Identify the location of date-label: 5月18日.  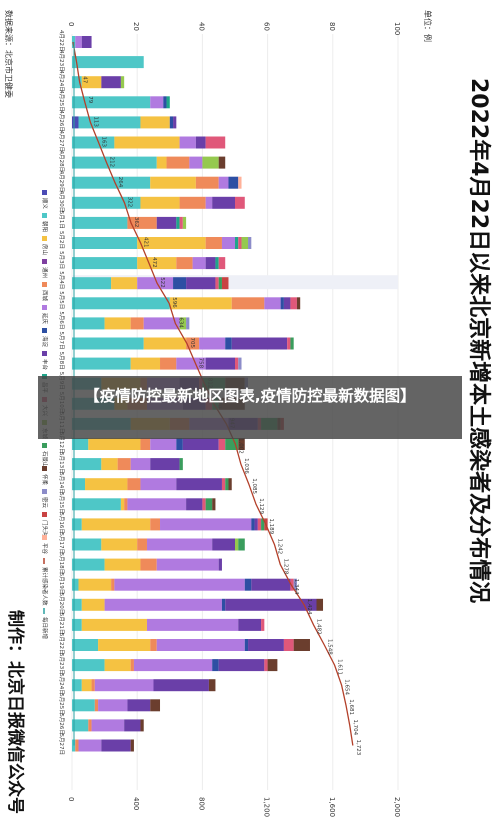
(61, 564).